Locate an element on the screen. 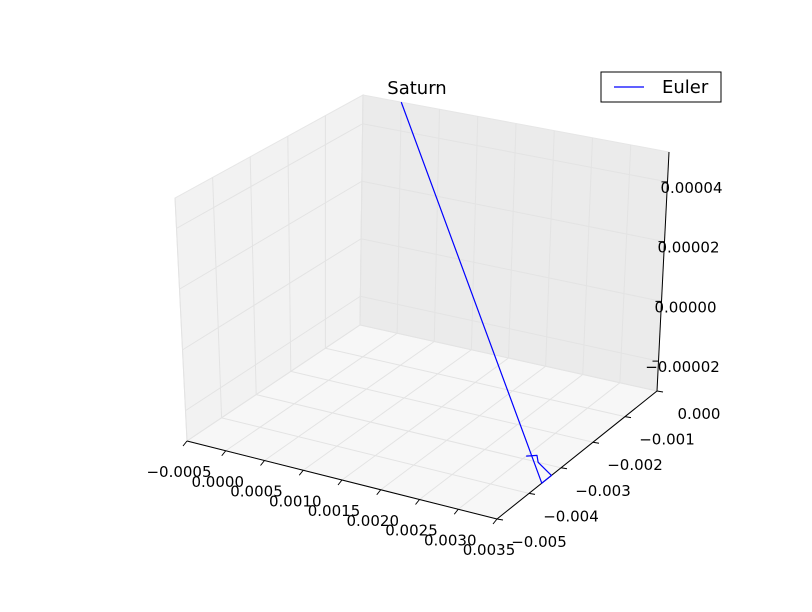 This screenshot has height=612, width=812. x-tick-label: 0.0035 is located at coordinates (489, 550).